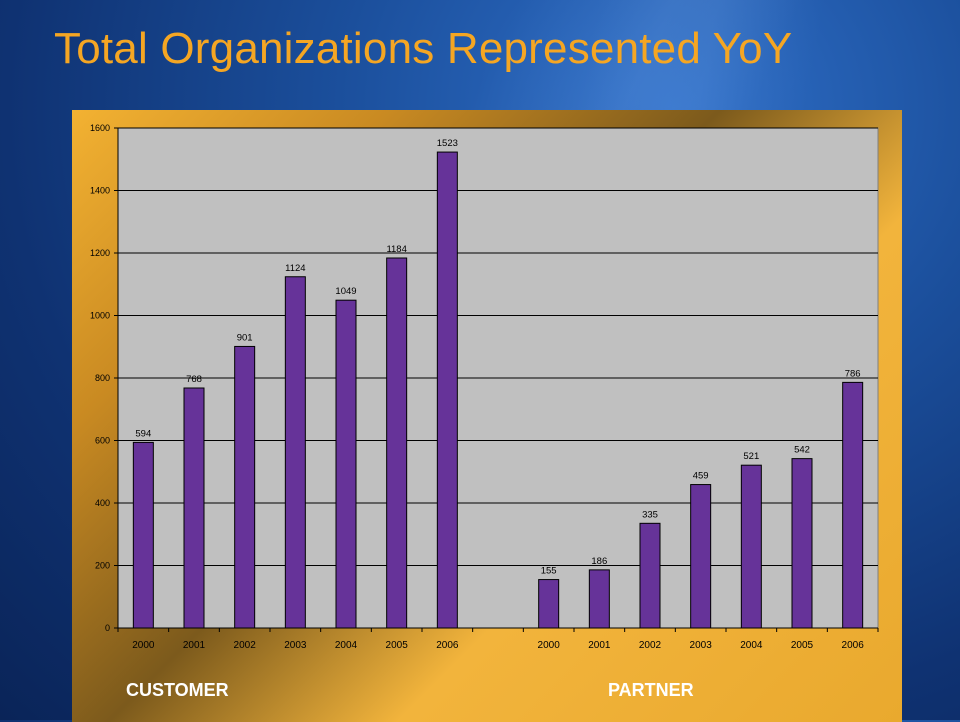  What do you see at coordinates (599, 561) in the screenshot?
I see `data-label: 186` at bounding box center [599, 561].